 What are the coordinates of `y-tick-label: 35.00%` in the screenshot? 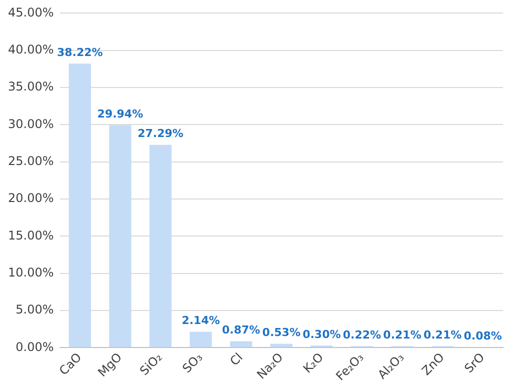 It's located at (31, 87).